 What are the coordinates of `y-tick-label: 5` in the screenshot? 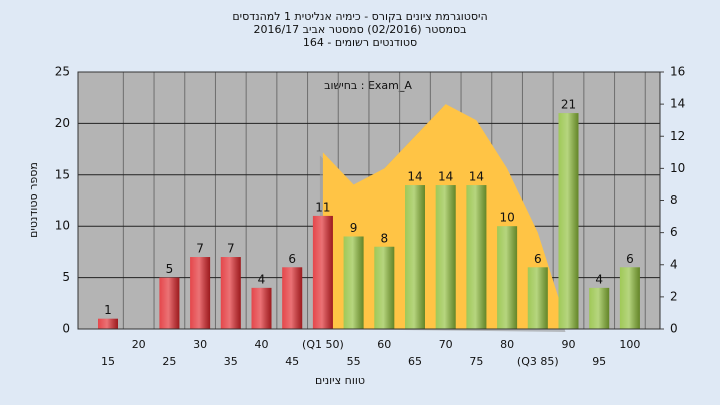 It's located at (66, 277).